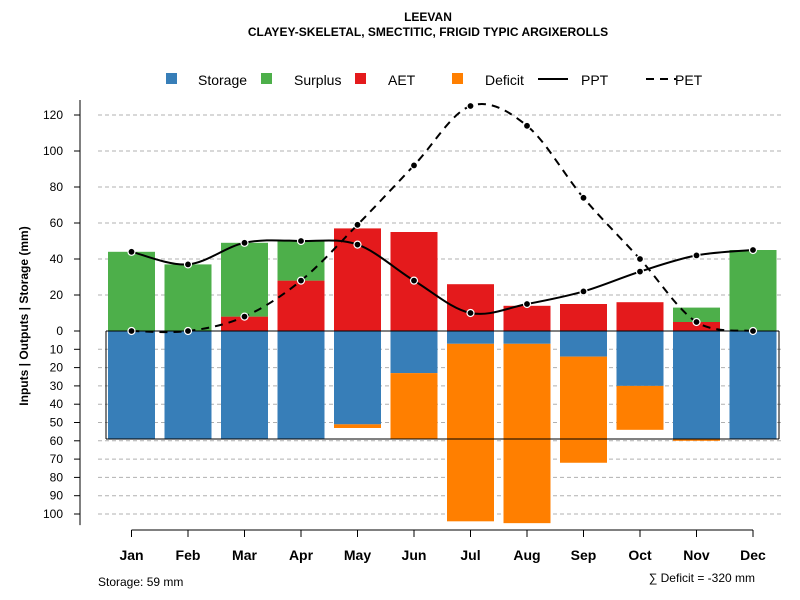 This screenshot has height=600, width=800. What do you see at coordinates (59, 331) in the screenshot?
I see `y-tick-label: 0` at bounding box center [59, 331].